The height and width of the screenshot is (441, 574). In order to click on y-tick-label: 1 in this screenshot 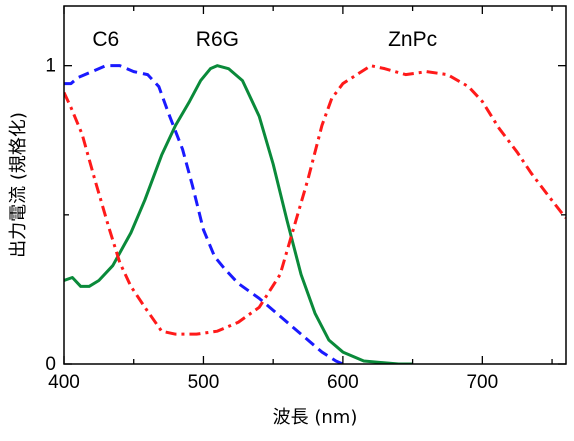, I will do `click(50, 66)`.